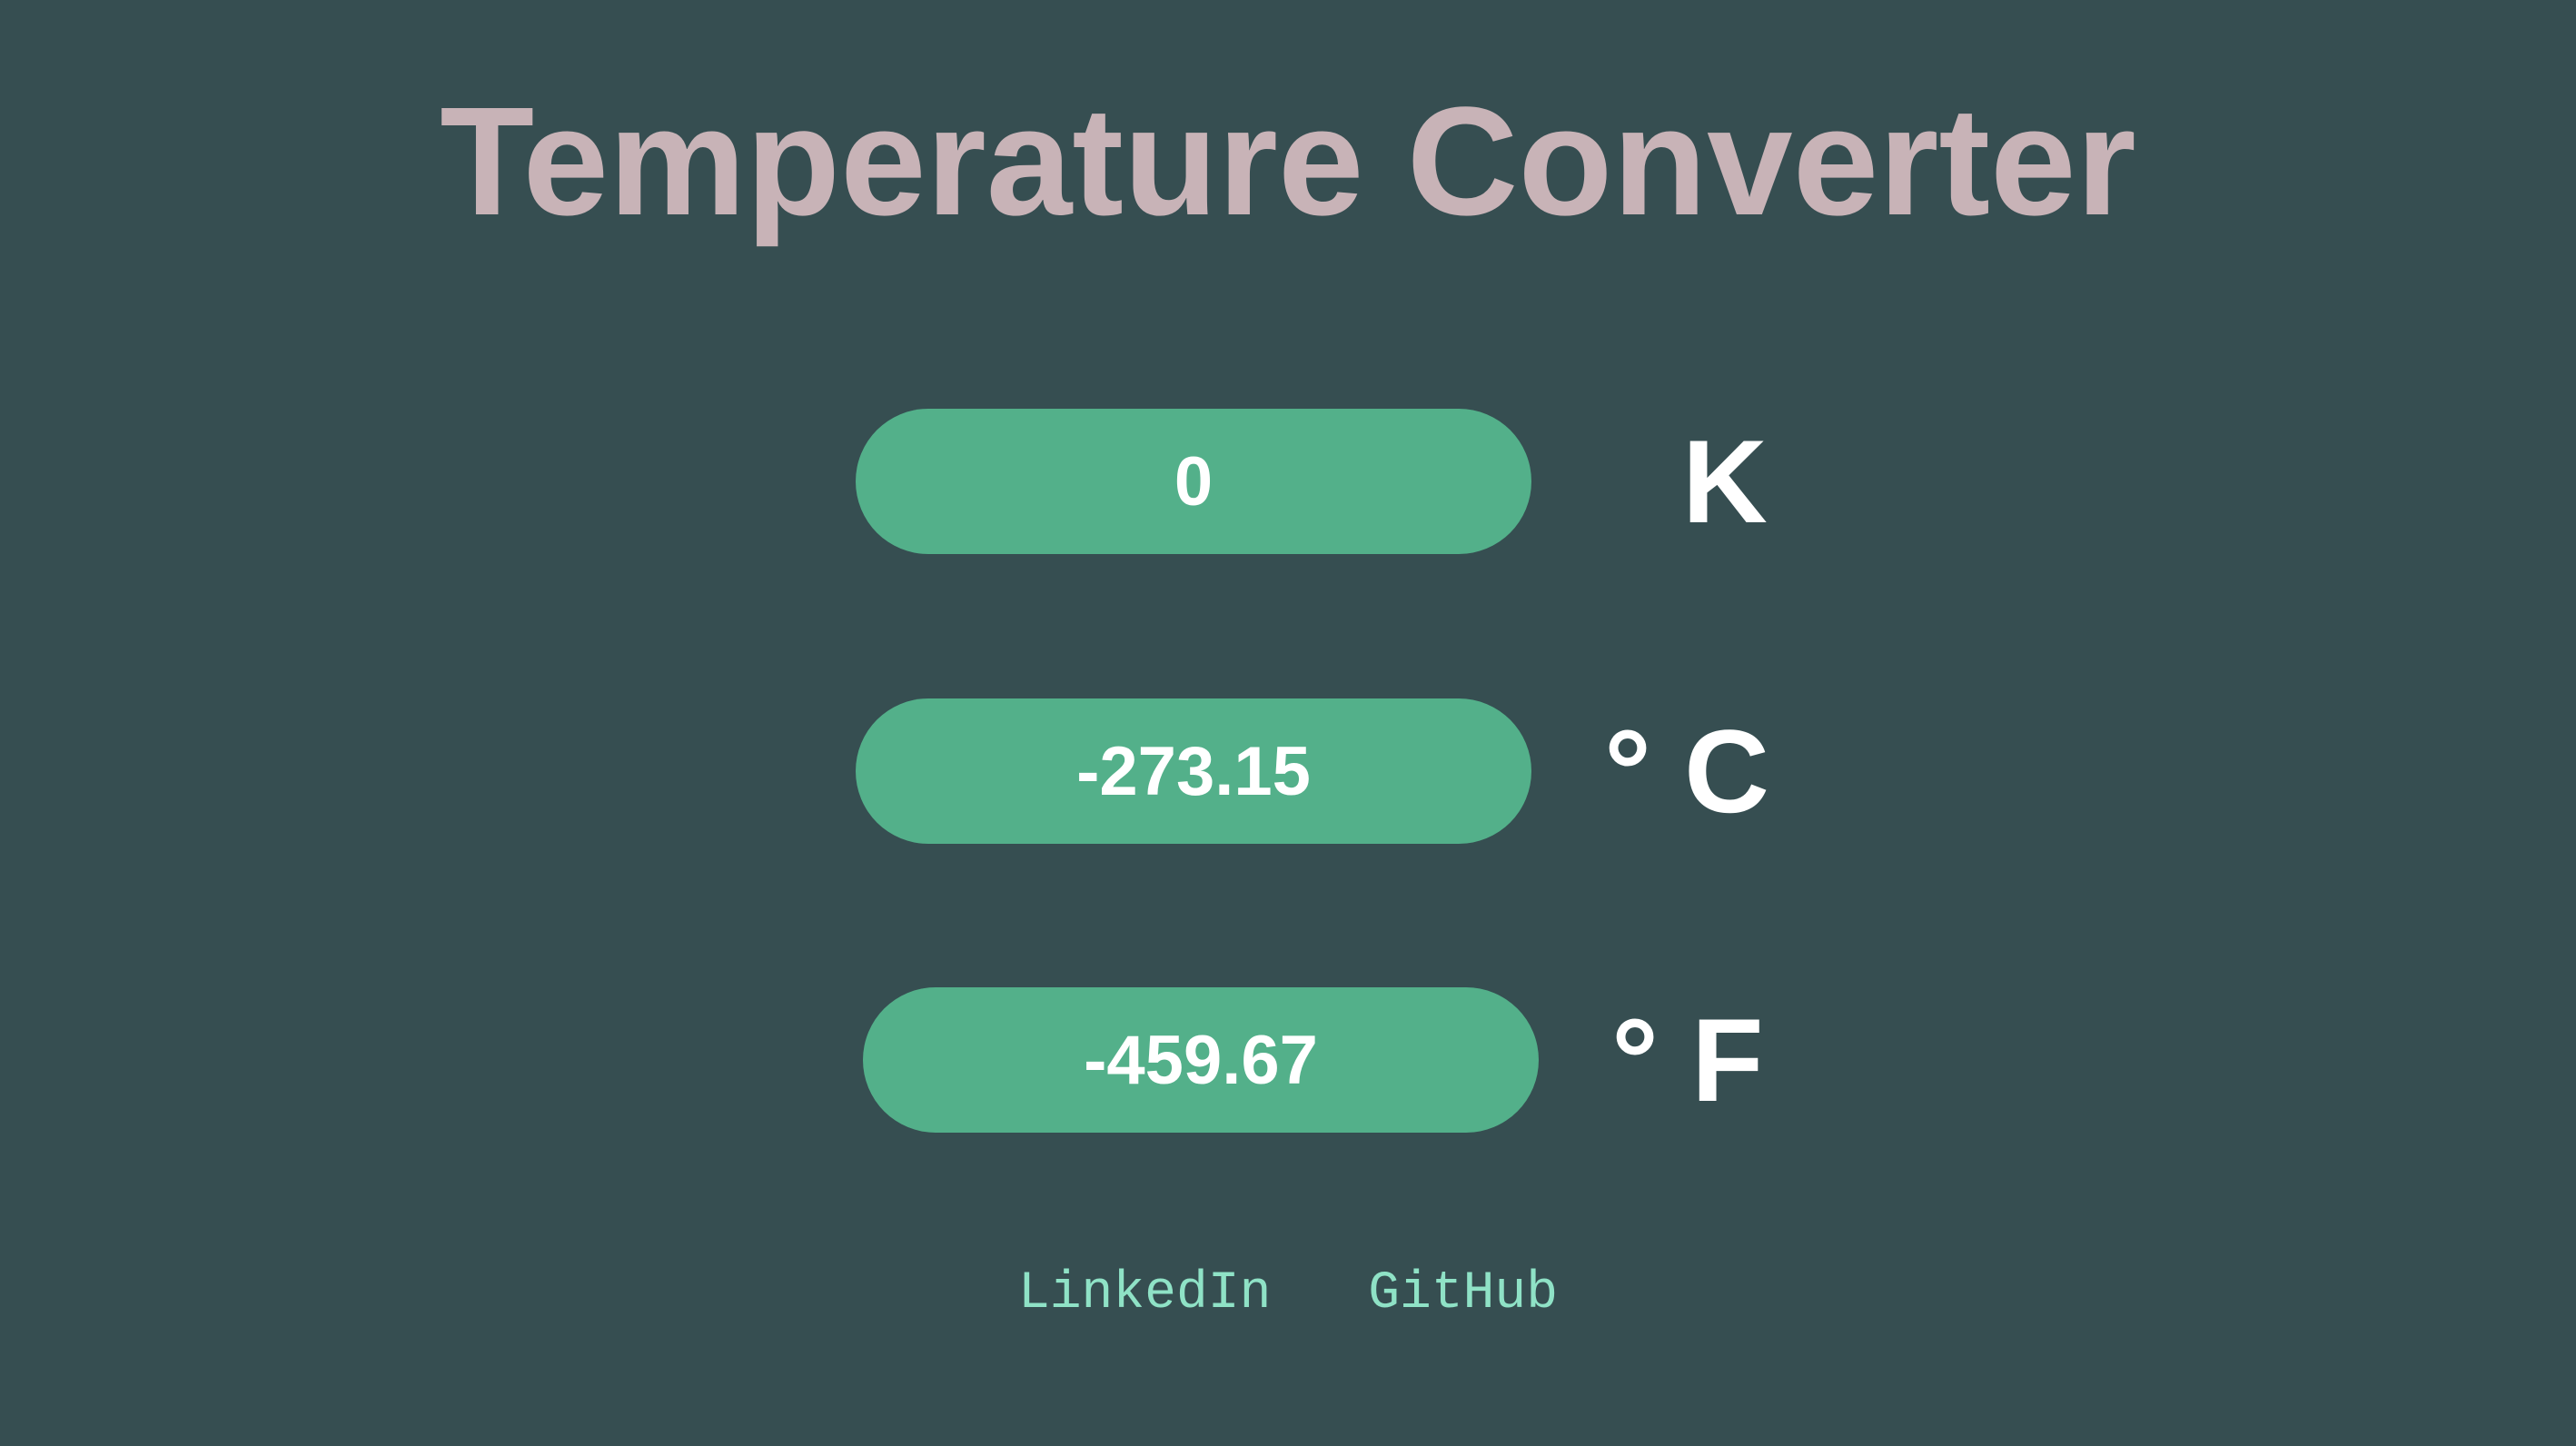  Describe the element at coordinates (1725, 481) in the screenshot. I see `kelvin-unit-label: K` at that location.